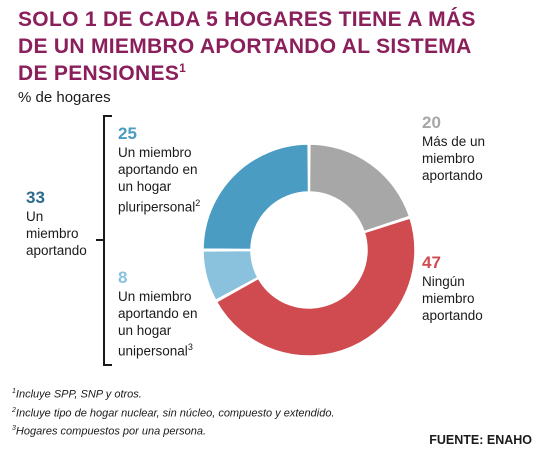  I want to click on uni-line-4-wrap: unipersonal3, so click(208, 349).